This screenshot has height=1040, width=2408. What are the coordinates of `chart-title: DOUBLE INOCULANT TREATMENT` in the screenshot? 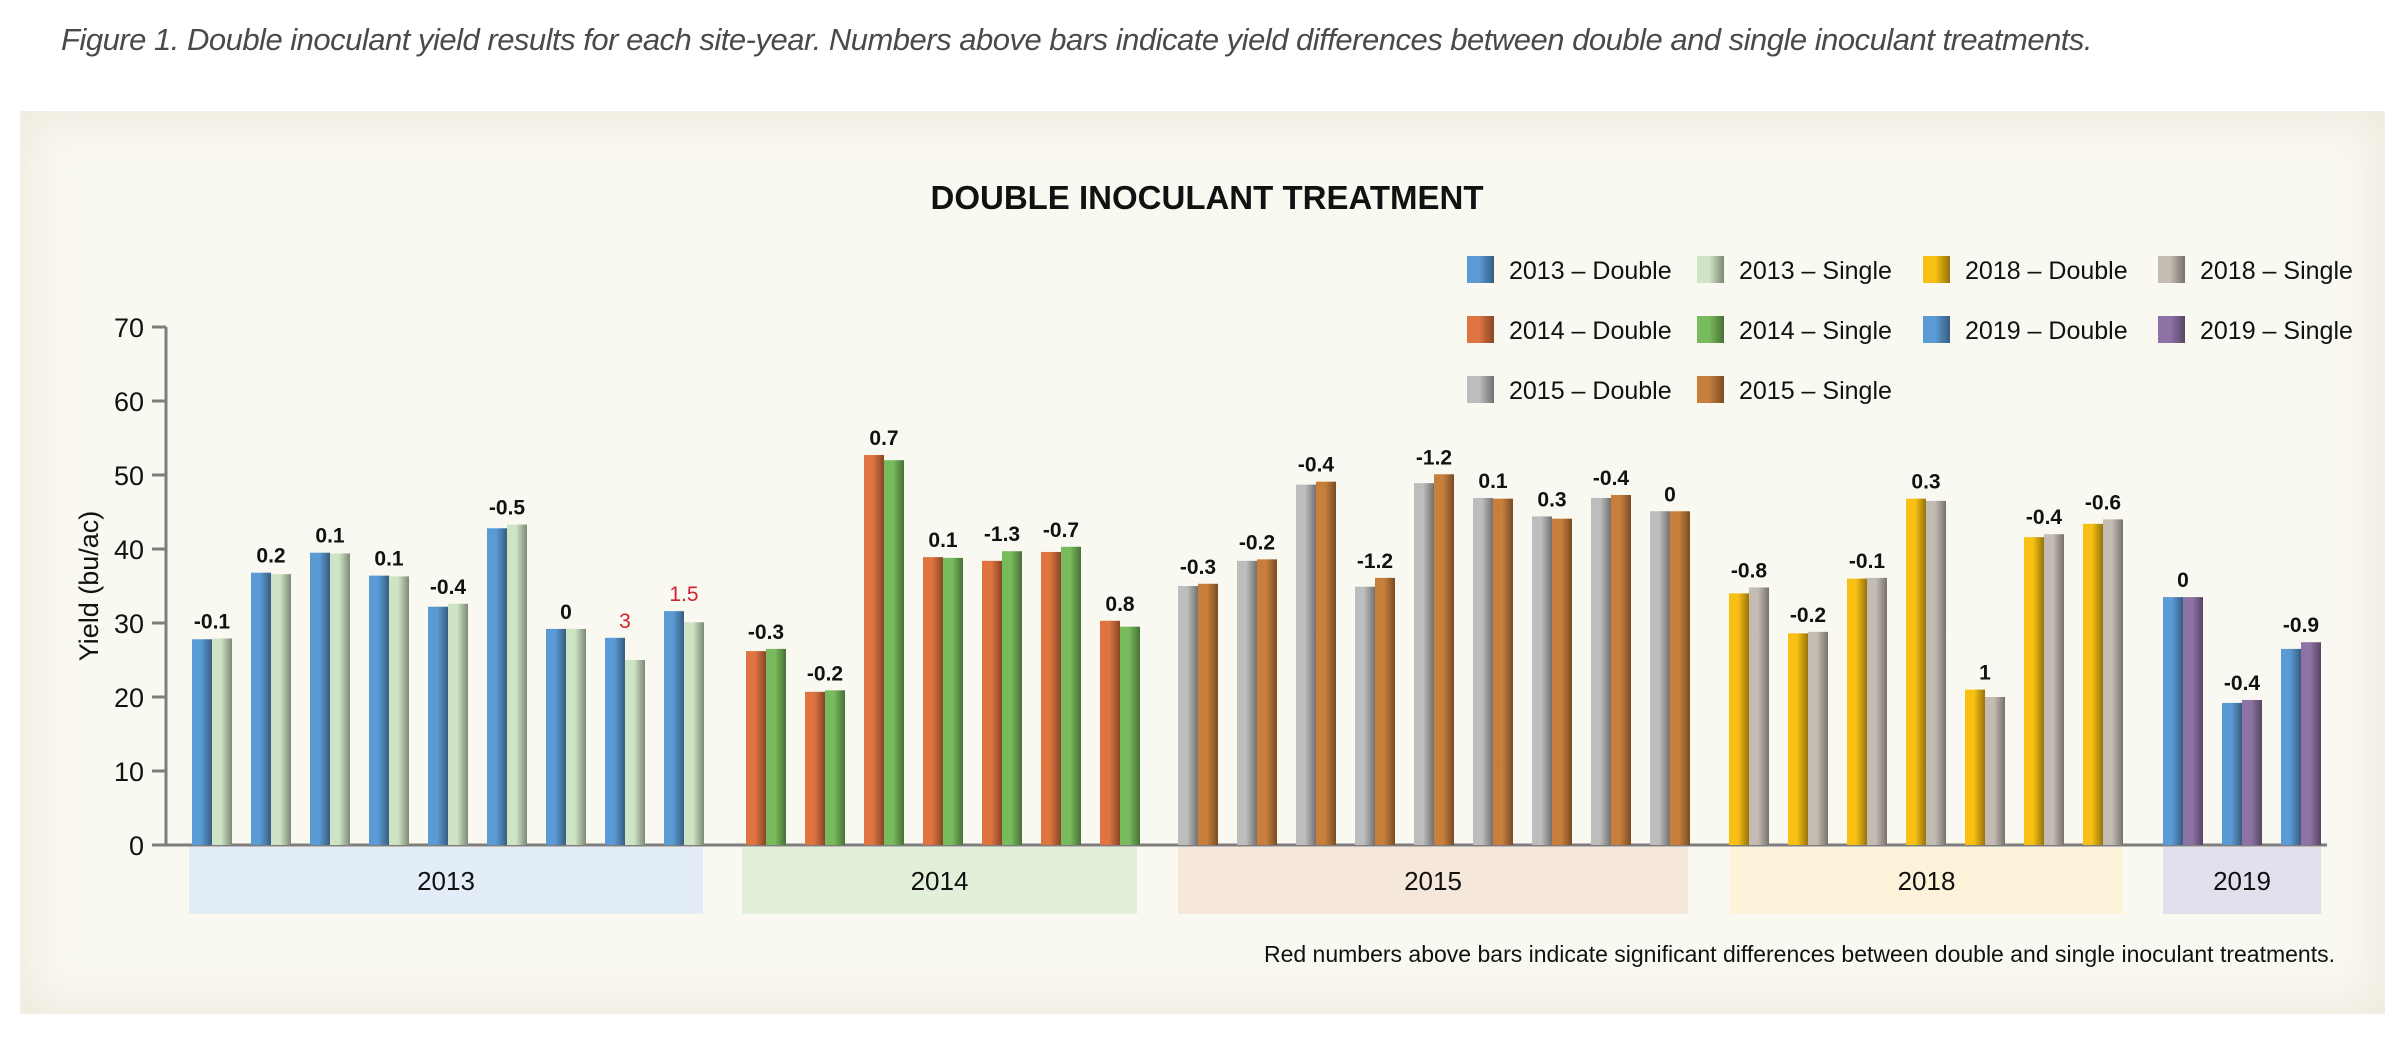 It's located at (1206, 197).